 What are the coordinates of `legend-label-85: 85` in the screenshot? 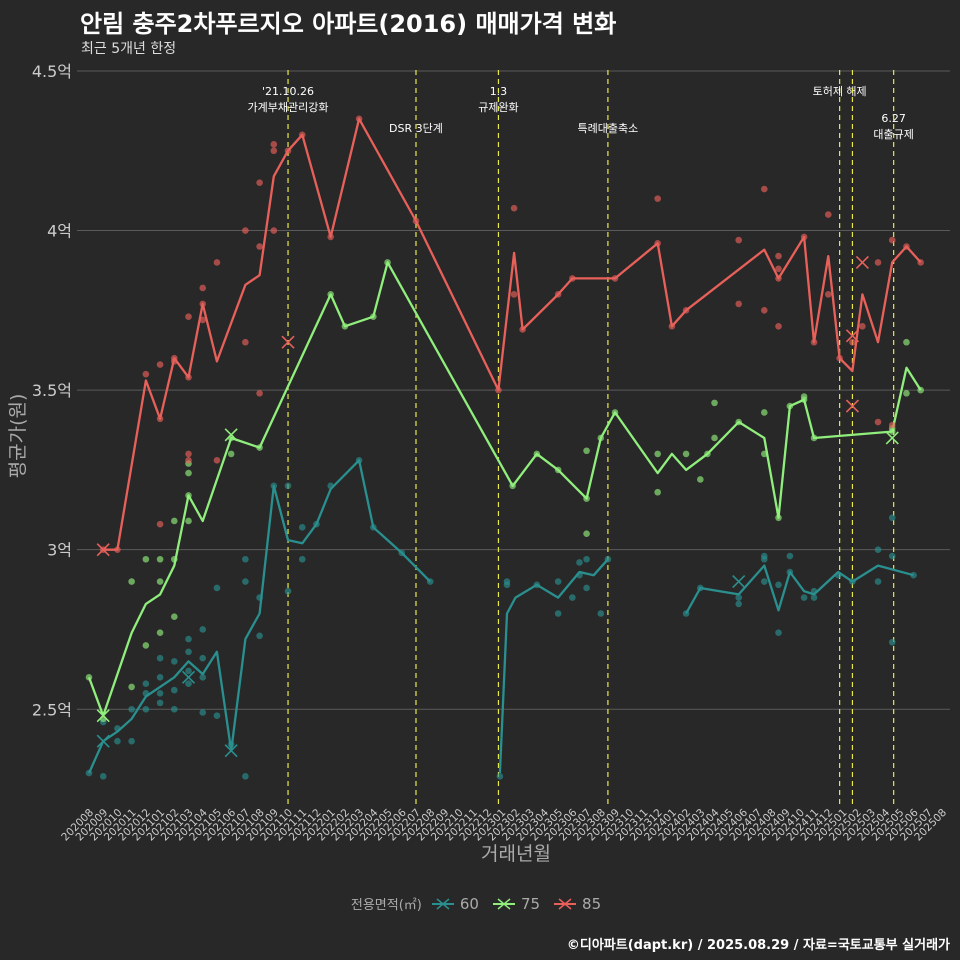 It's located at (592, 903).